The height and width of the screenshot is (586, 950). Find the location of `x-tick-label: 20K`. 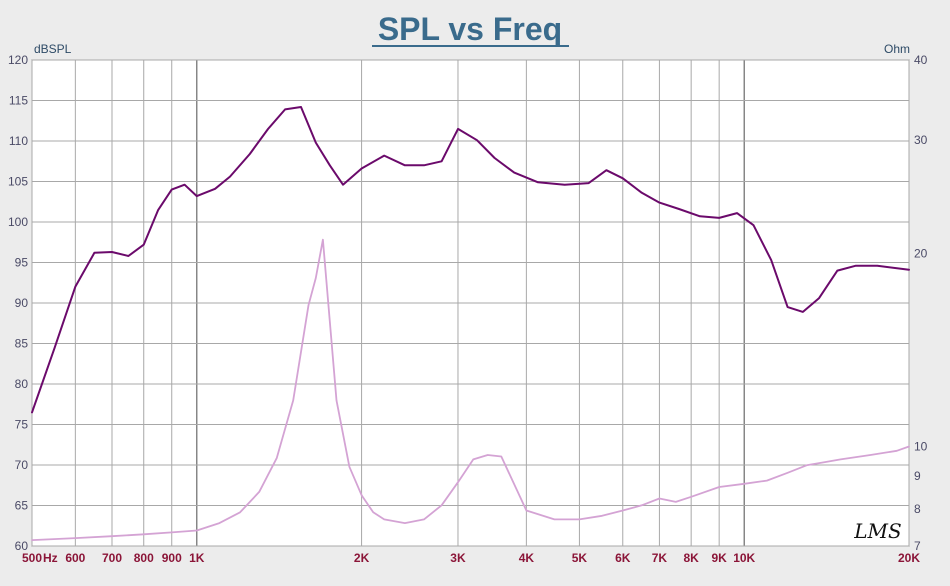

x-tick-label: 20K is located at coordinates (909, 558).